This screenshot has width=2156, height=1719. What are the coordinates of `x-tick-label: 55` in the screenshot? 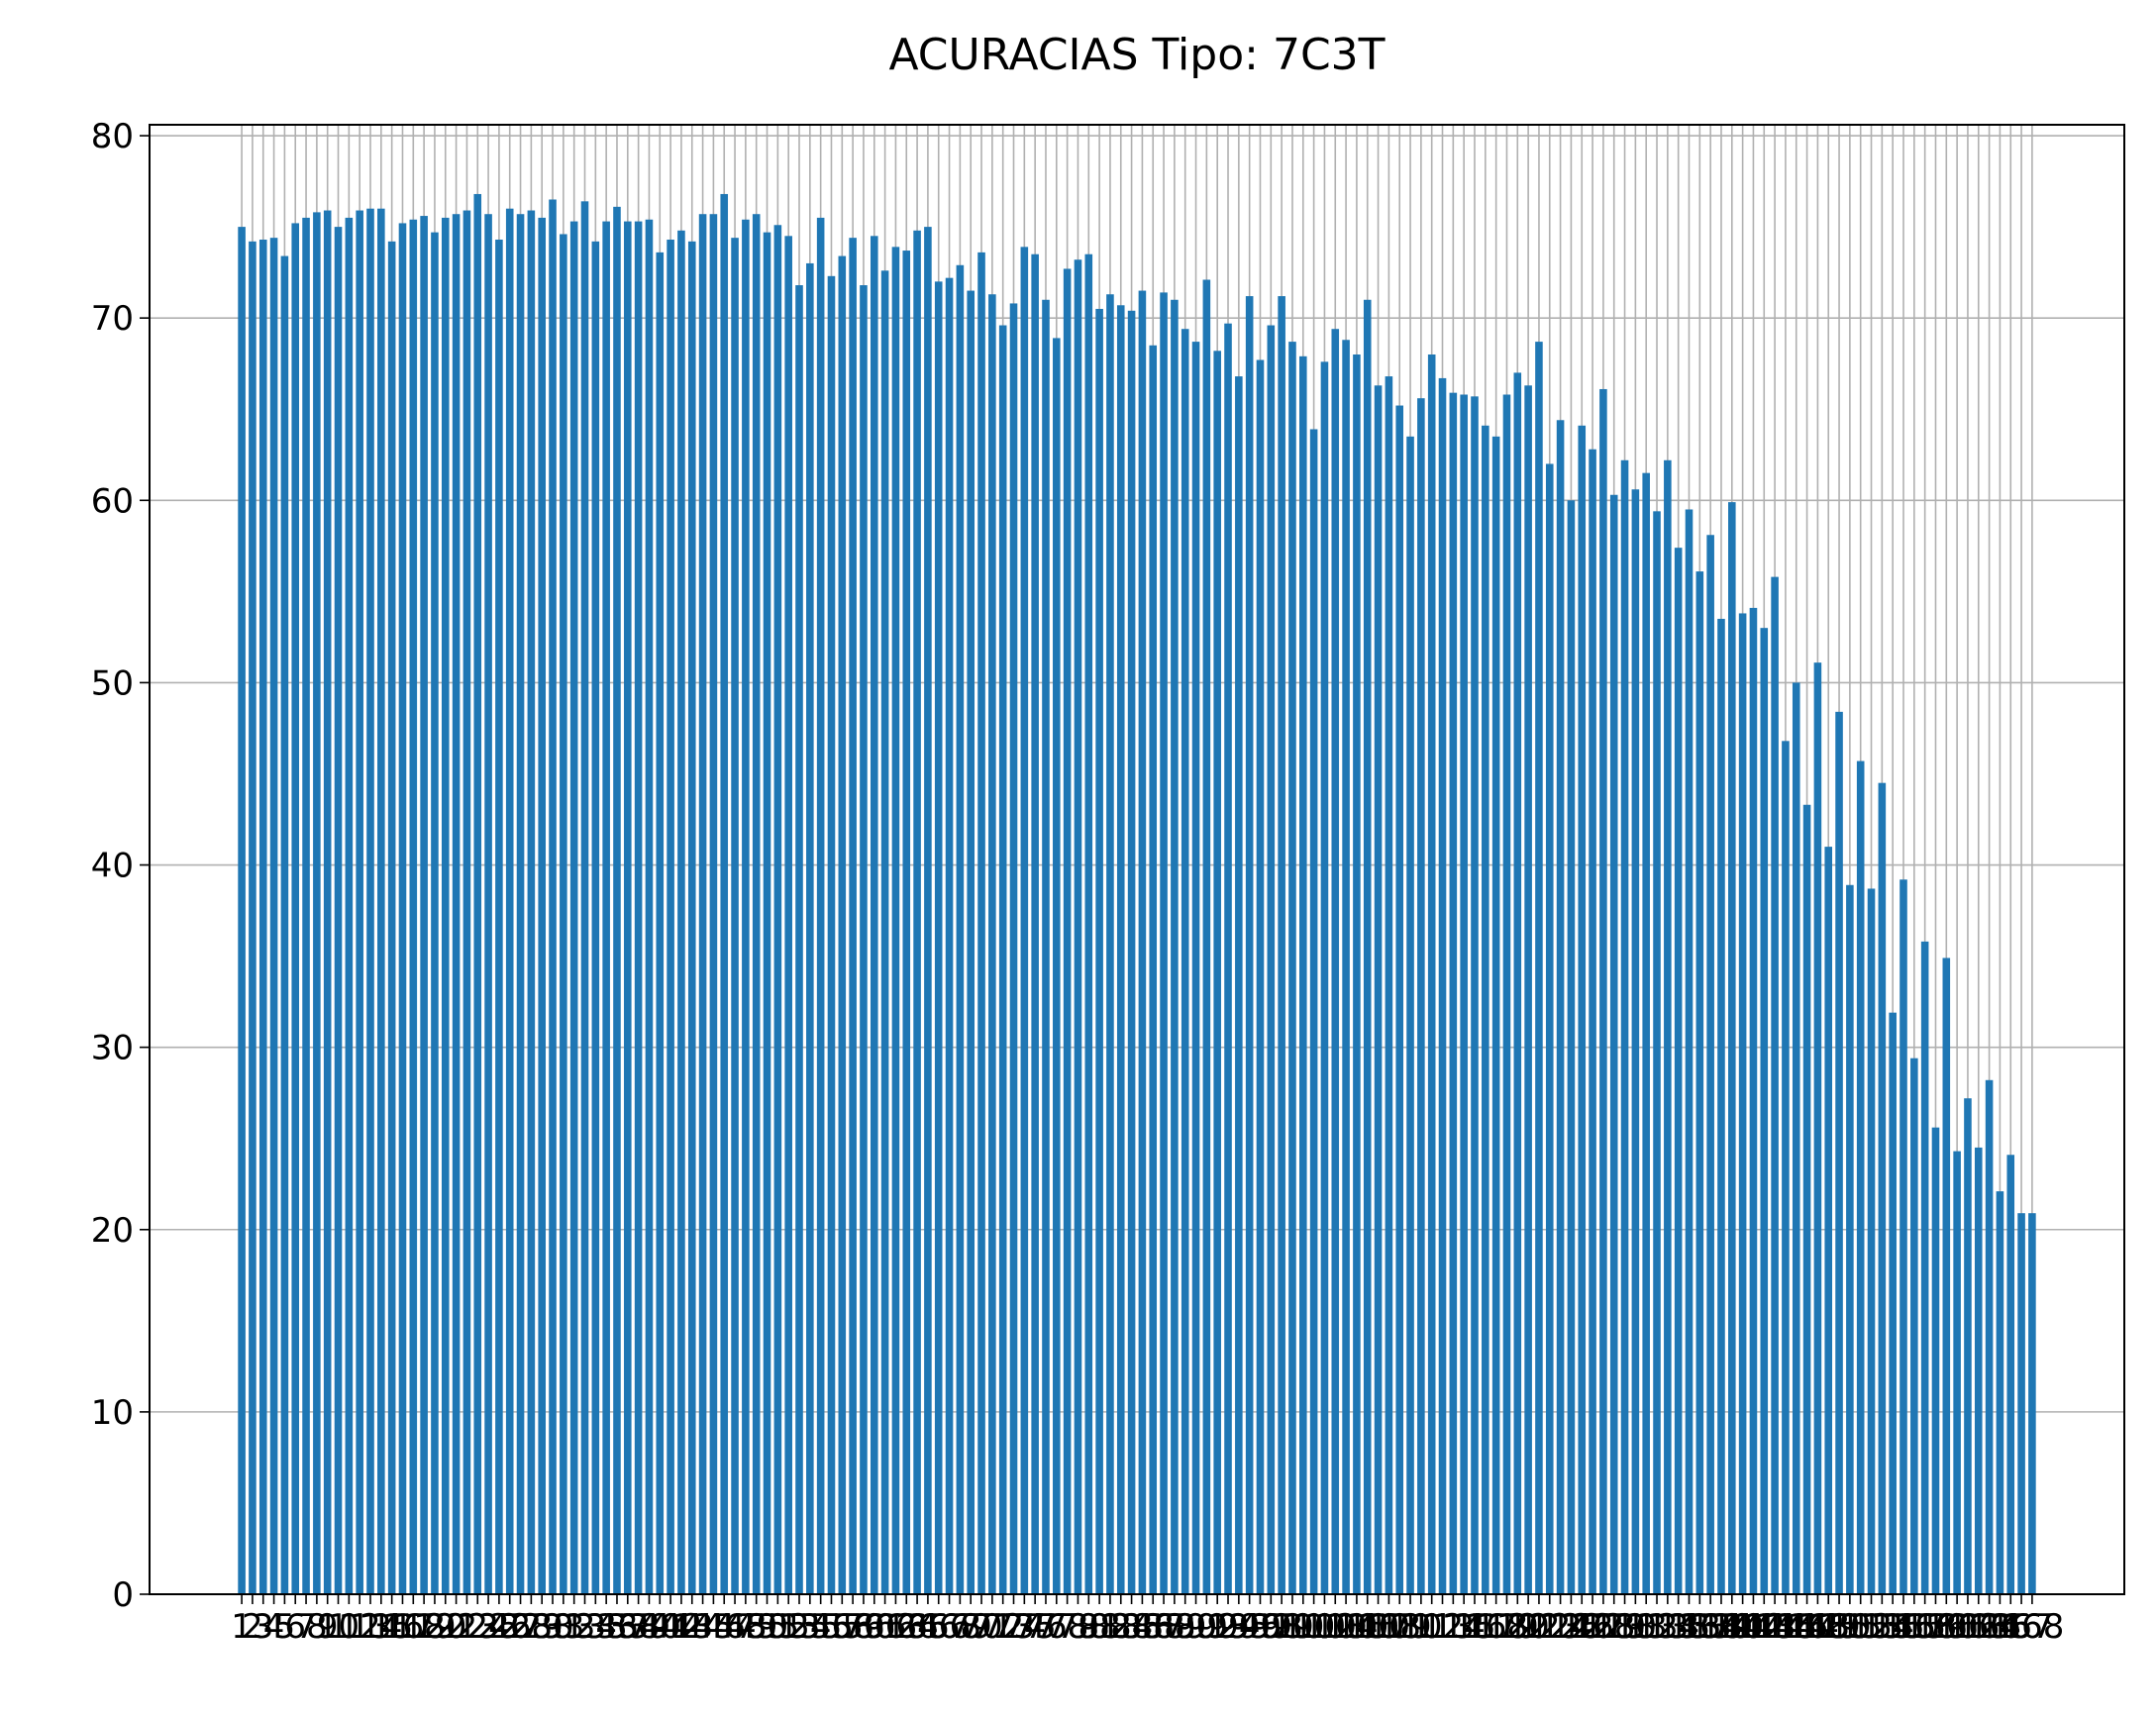 It's located at (820, 1627).